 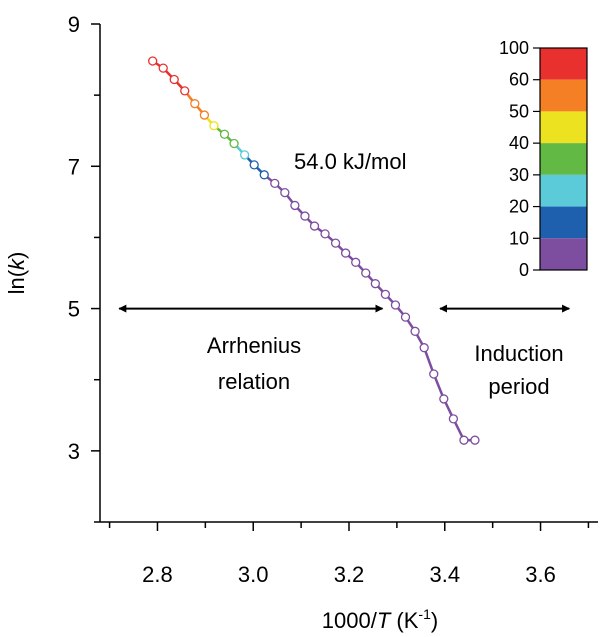 What do you see at coordinates (349, 554) in the screenshot?
I see `x-ticks: 2.8 3.0 3.2 3.4 3.6` at bounding box center [349, 554].